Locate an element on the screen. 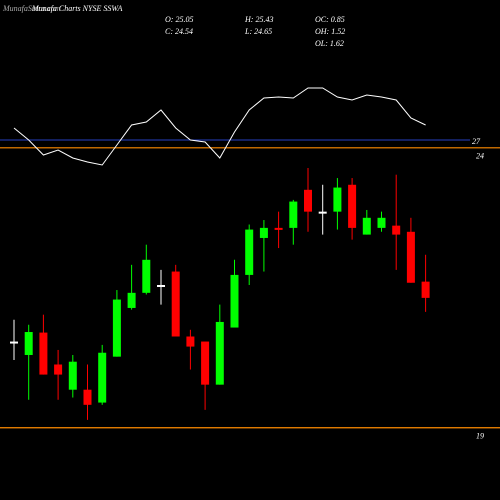 The image size is (500, 500). watermark: MunafaSutra.com is located at coordinates (31, 8).